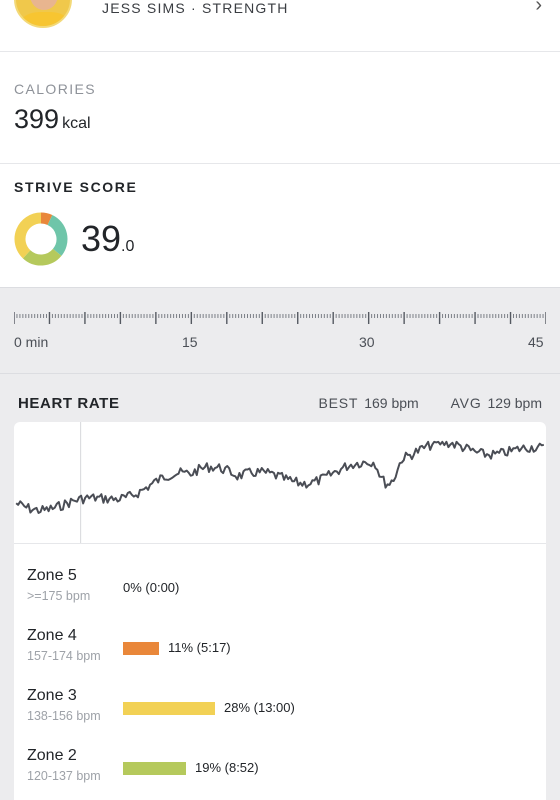 This screenshot has height=800, width=560. I want to click on heart-rate-stats: BEST 169 bpm AVG 129 bpm, so click(430, 403).